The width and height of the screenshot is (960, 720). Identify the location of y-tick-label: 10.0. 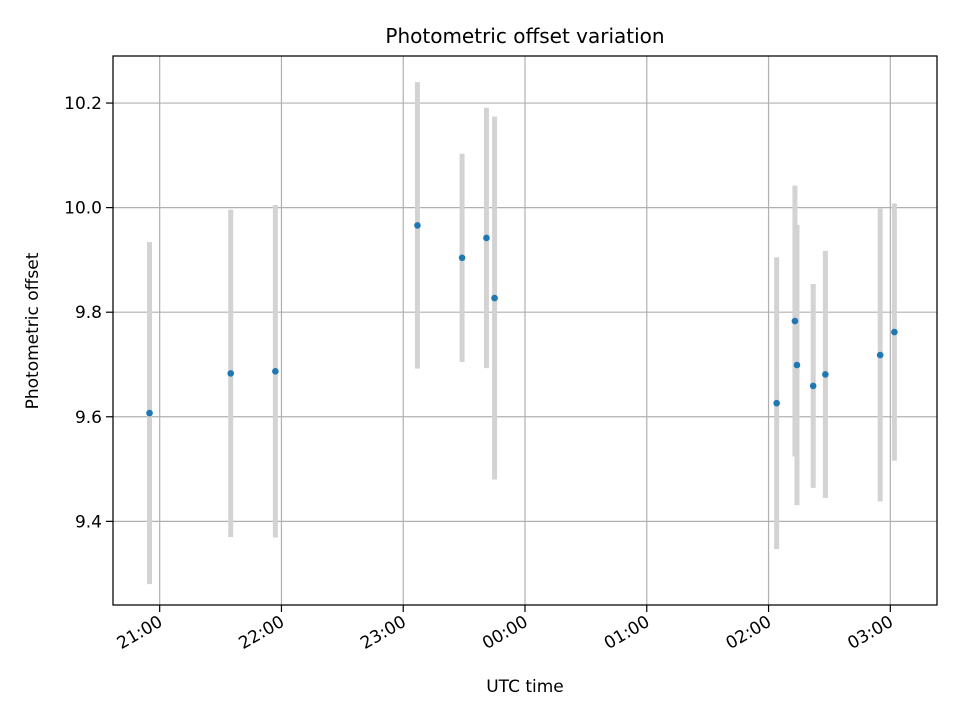
(83, 209).